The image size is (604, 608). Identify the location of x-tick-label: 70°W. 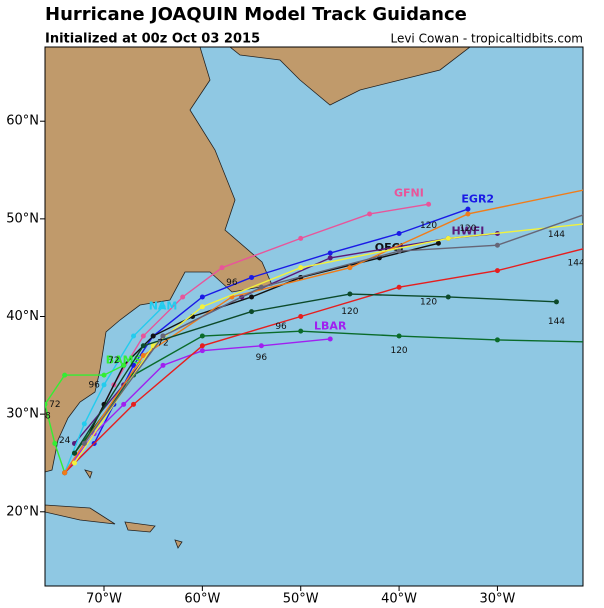
(104, 598).